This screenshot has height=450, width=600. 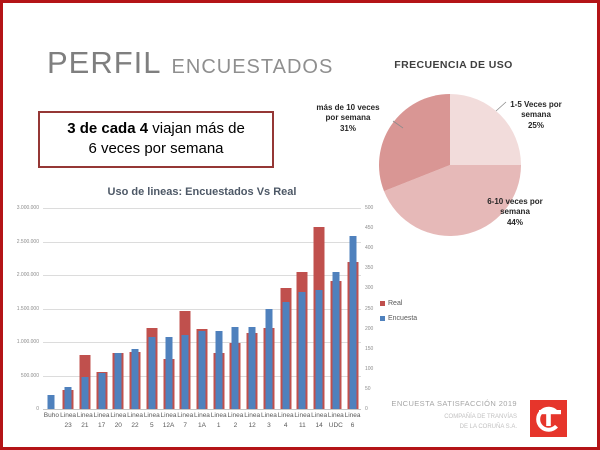 I want to click on x-axis-label: Linea 1, so click(x=218, y=421).